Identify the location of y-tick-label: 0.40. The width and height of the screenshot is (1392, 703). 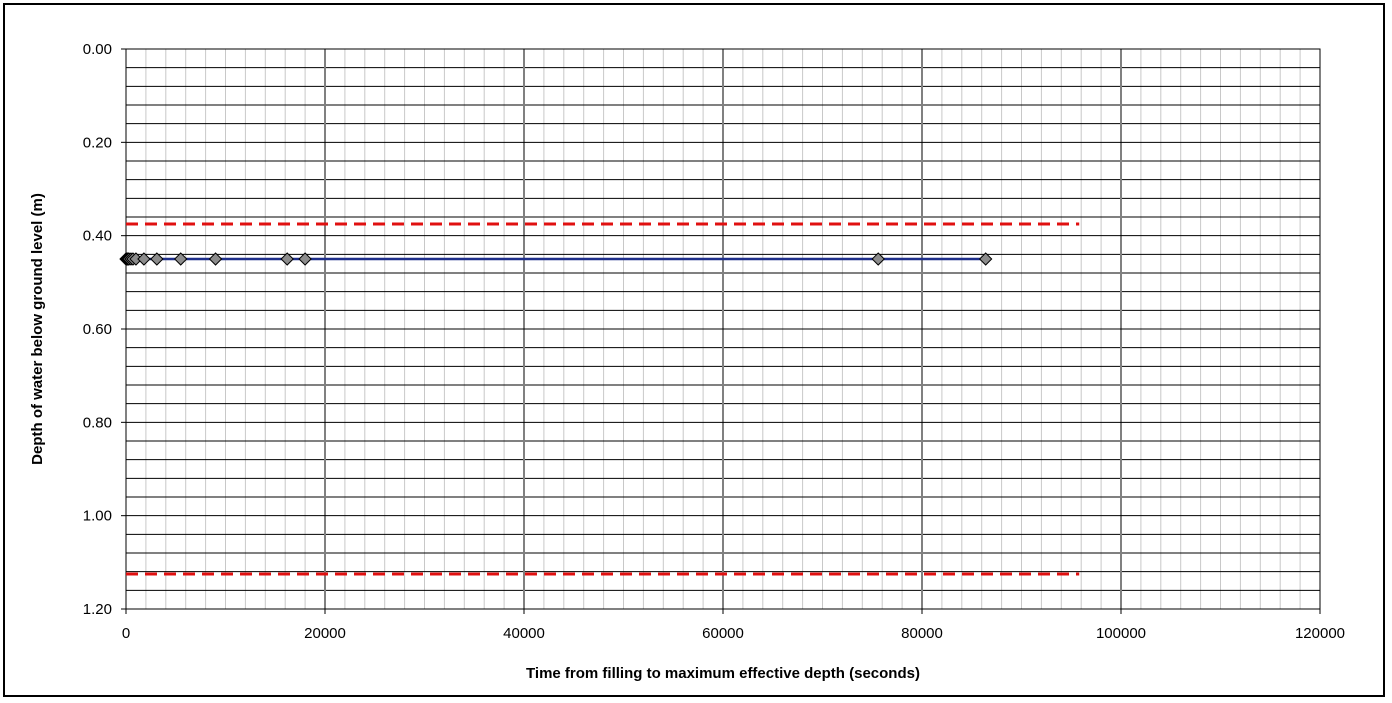
(97, 236).